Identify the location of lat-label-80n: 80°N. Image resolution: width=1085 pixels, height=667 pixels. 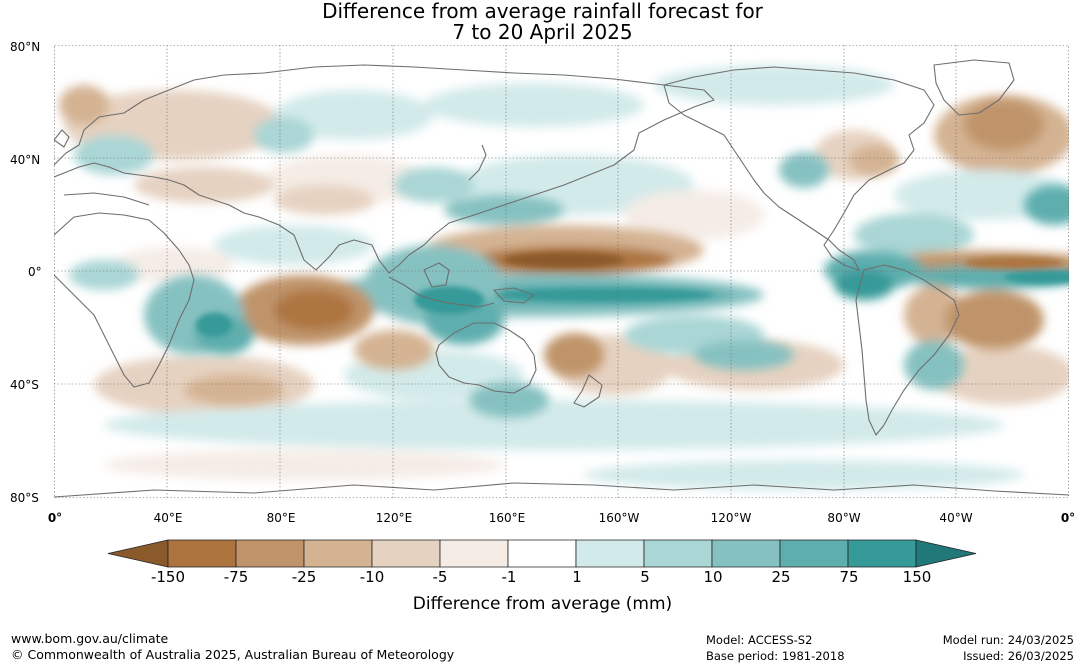
(25, 47).